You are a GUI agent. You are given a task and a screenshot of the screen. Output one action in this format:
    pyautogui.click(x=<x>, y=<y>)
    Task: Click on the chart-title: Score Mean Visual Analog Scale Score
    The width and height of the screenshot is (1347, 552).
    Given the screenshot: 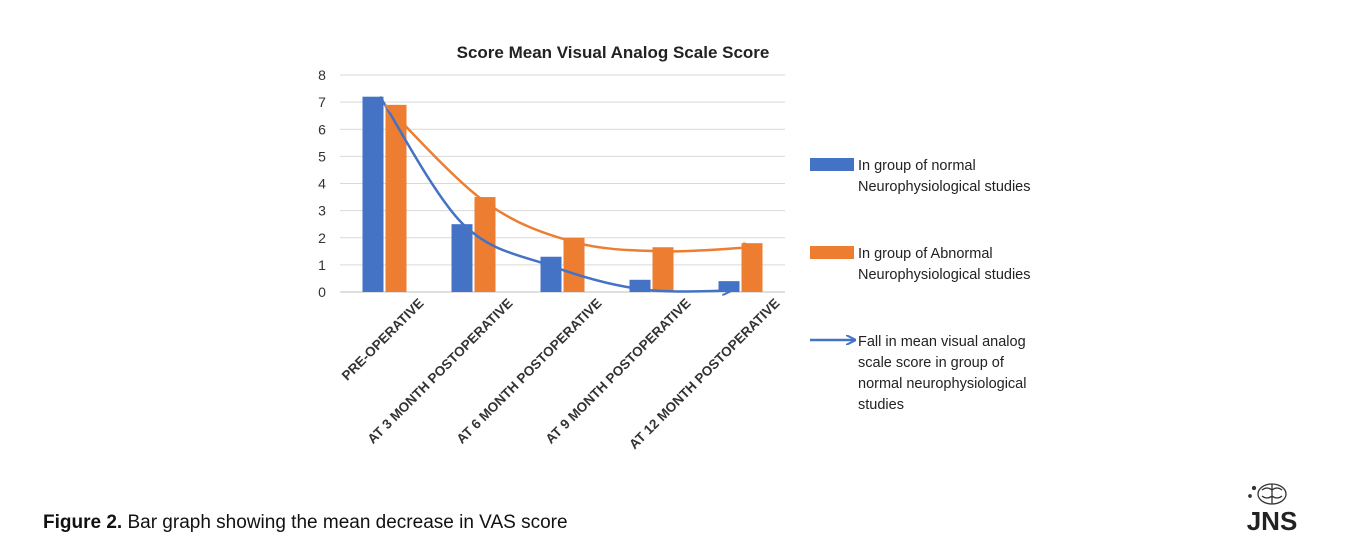 What is the action you would take?
    pyautogui.click(x=613, y=52)
    